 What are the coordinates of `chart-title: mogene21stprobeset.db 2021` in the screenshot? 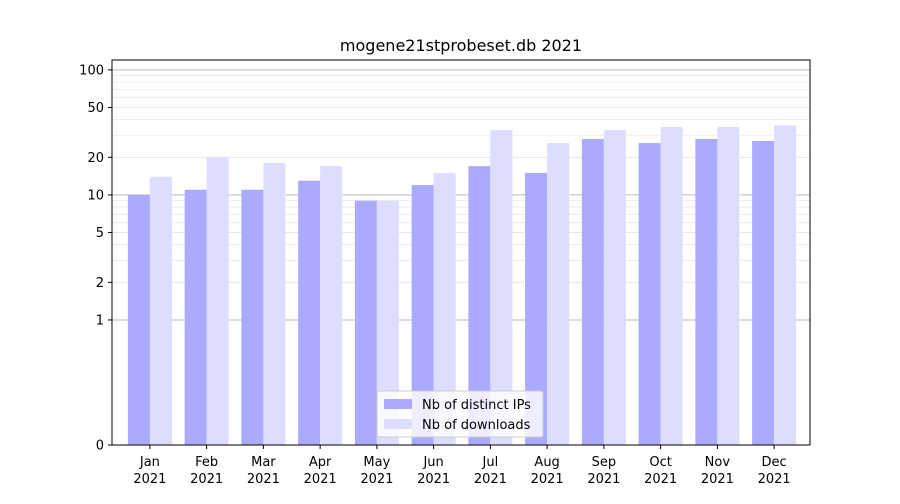 It's located at (461, 45).